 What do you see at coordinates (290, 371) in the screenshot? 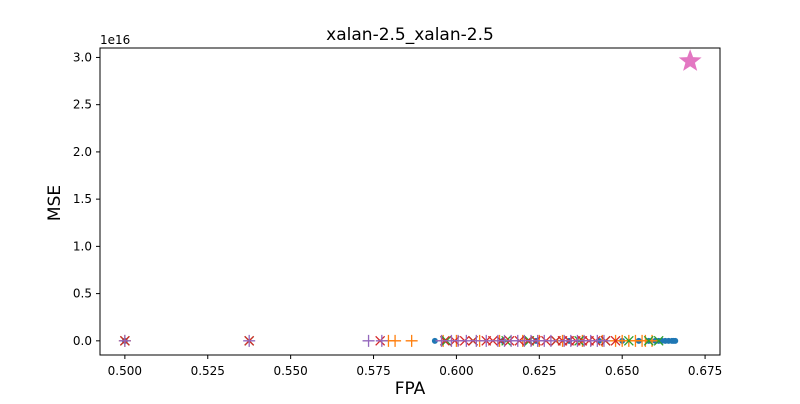
I see `x-tick-label: 0.550` at bounding box center [290, 371].